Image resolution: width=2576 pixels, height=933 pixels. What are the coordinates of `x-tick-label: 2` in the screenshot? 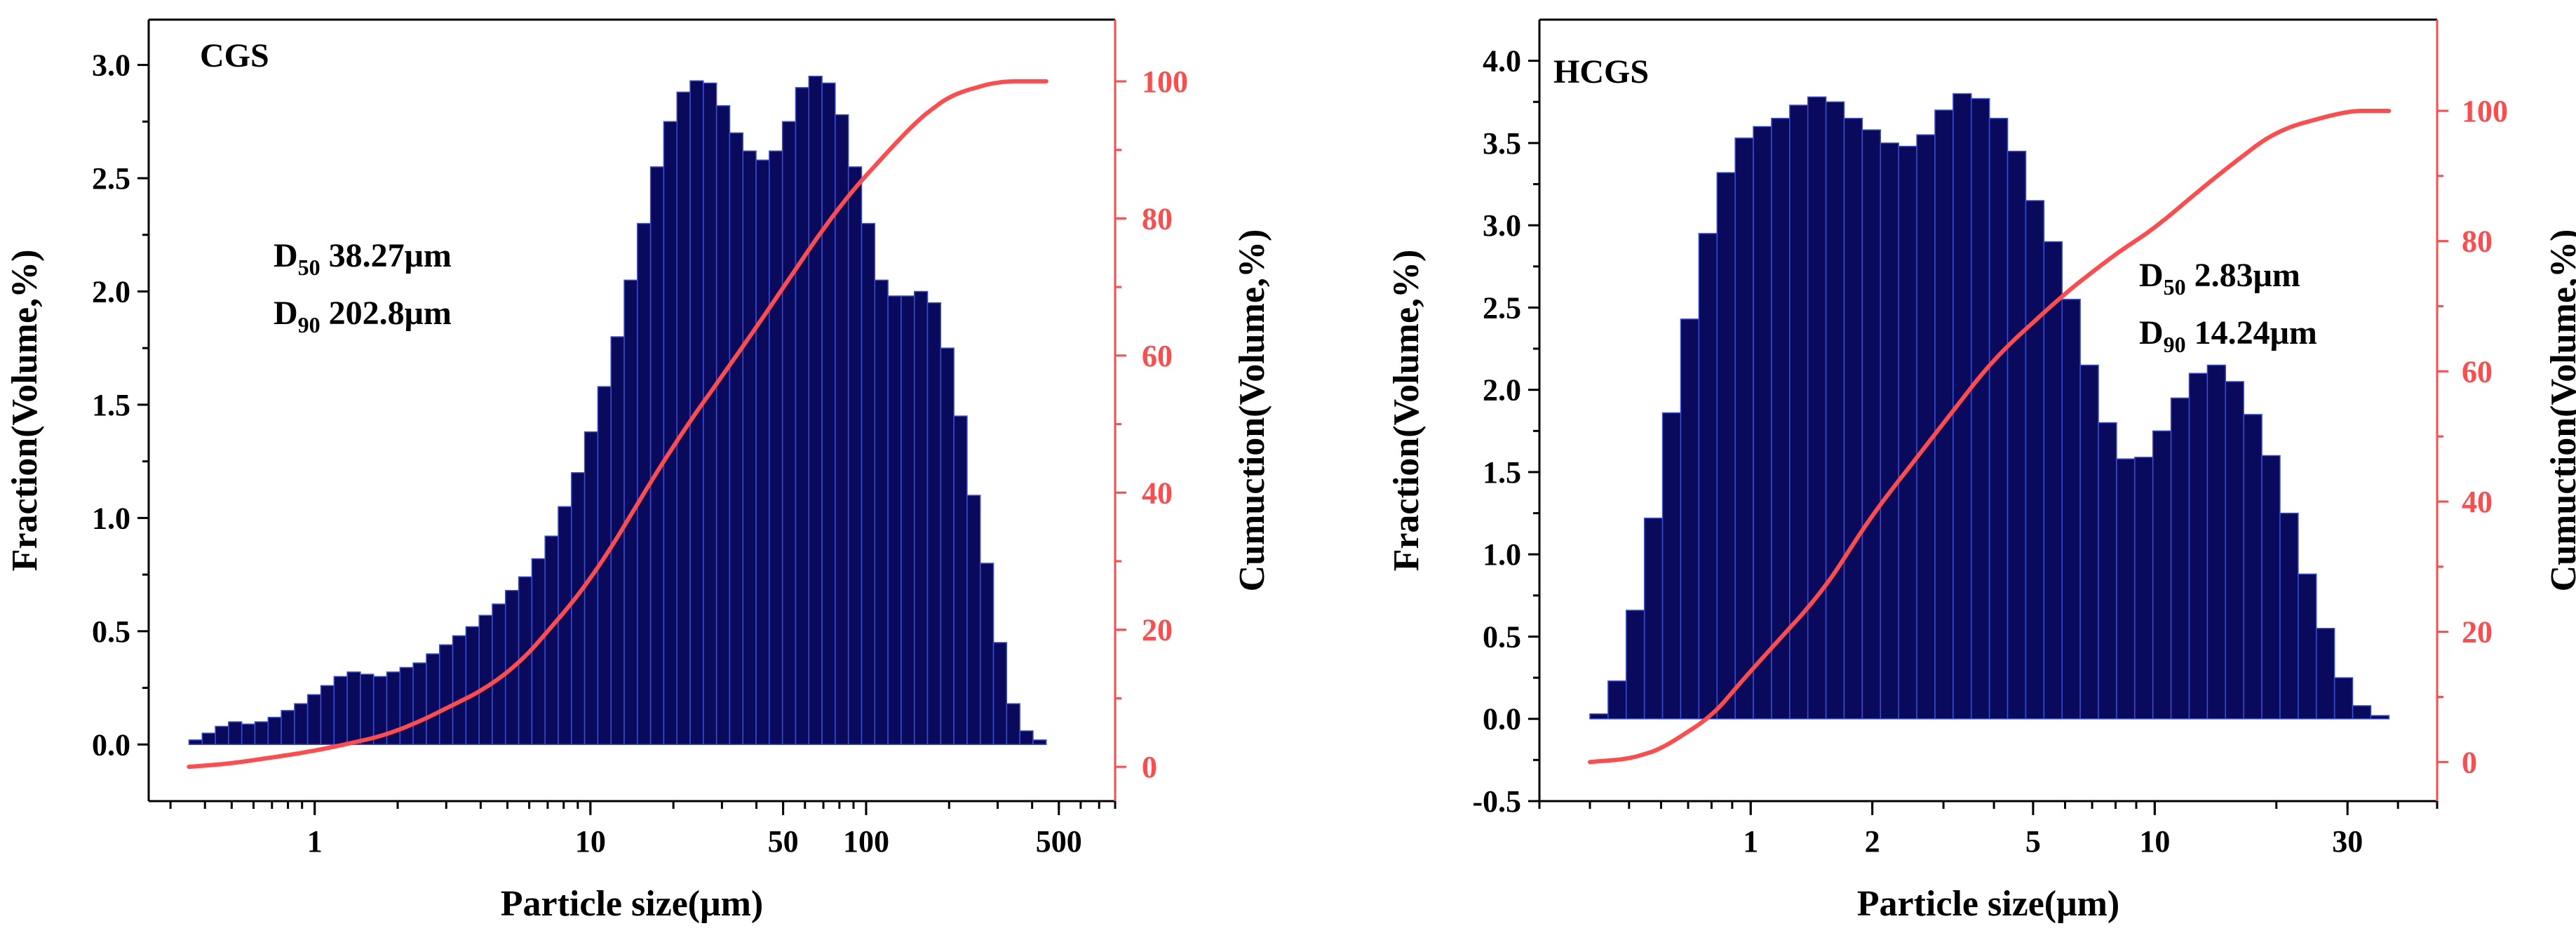 It's located at (1872, 842).